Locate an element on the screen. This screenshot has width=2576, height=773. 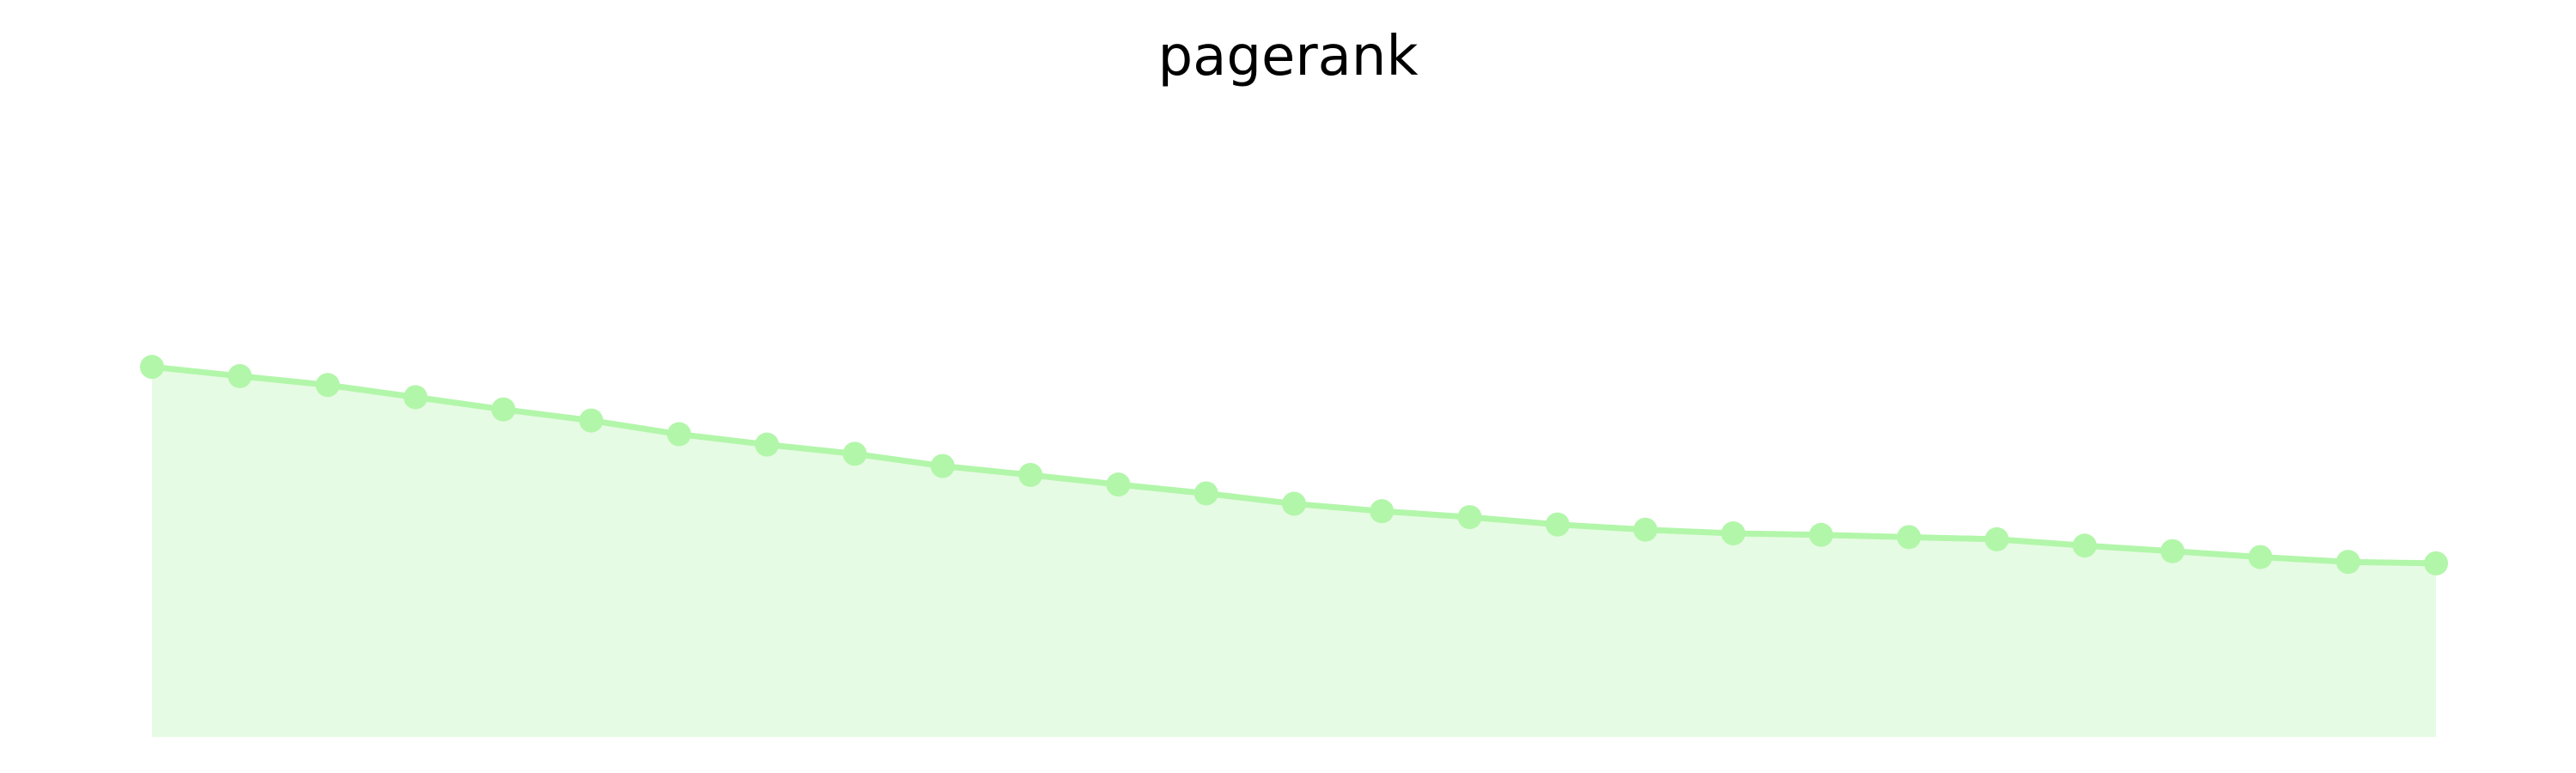
chart-title: pagerank is located at coordinates (1288, 57).